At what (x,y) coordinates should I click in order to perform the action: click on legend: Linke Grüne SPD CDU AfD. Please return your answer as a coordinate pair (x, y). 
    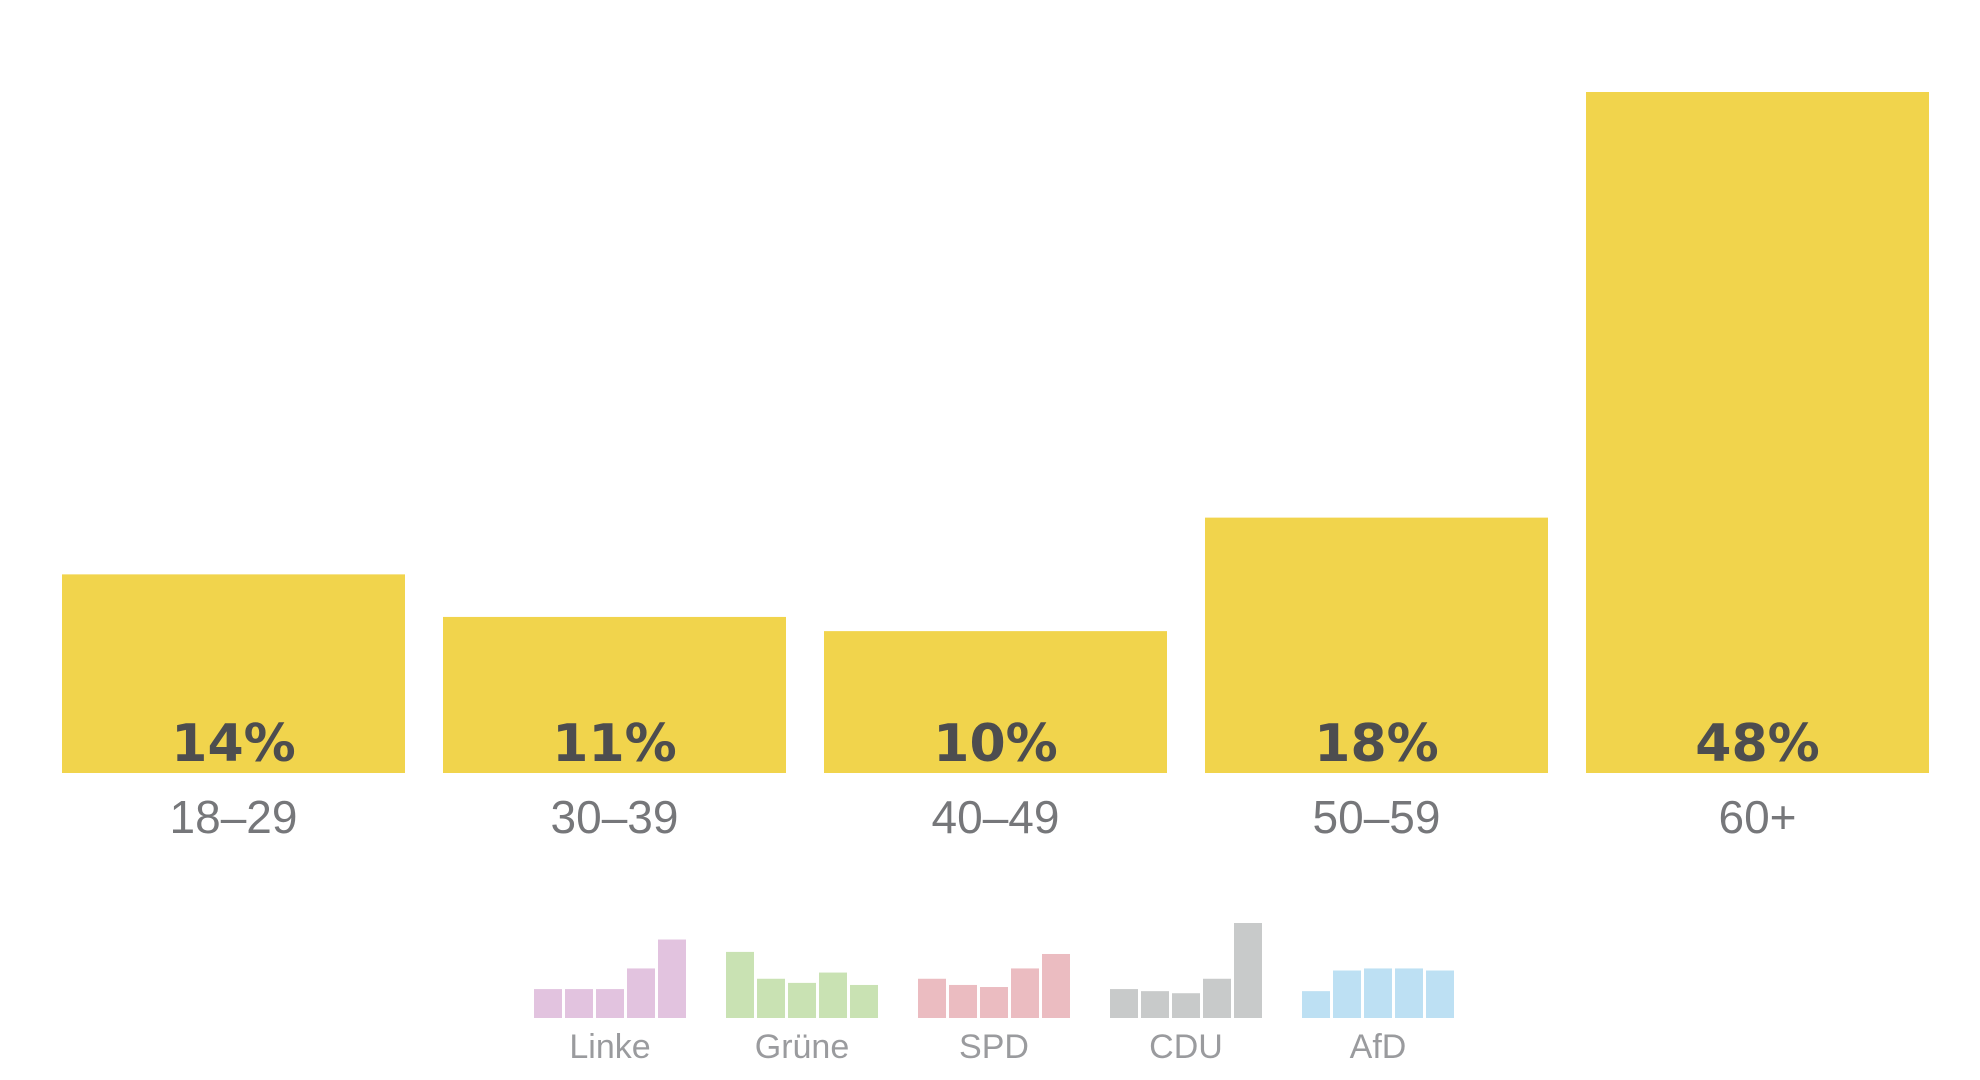
    Looking at the image, I should click on (994, 994).